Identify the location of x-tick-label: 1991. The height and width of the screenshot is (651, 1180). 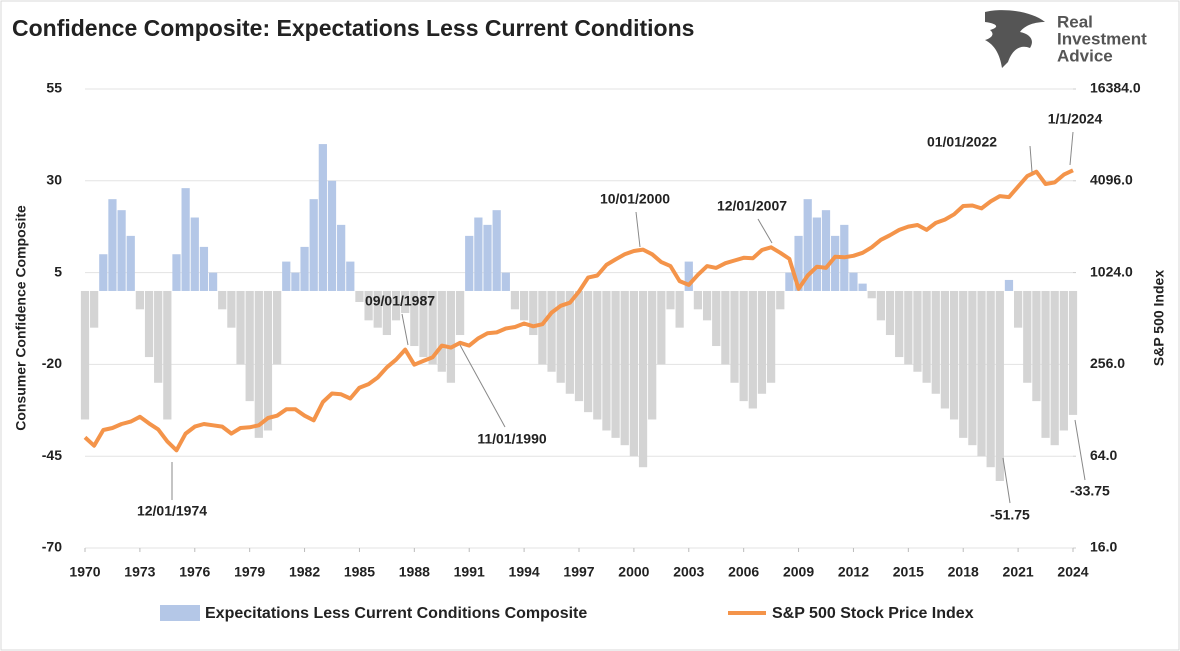
(469, 572).